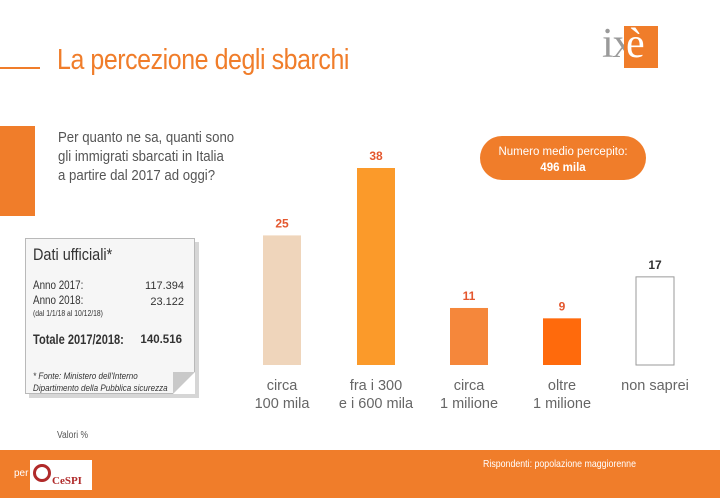  Describe the element at coordinates (73, 435) in the screenshot. I see `unit-note: Valori %` at that location.